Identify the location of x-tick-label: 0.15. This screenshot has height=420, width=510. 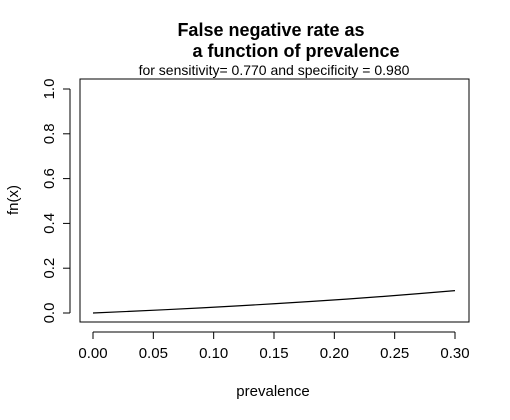
(273, 353).